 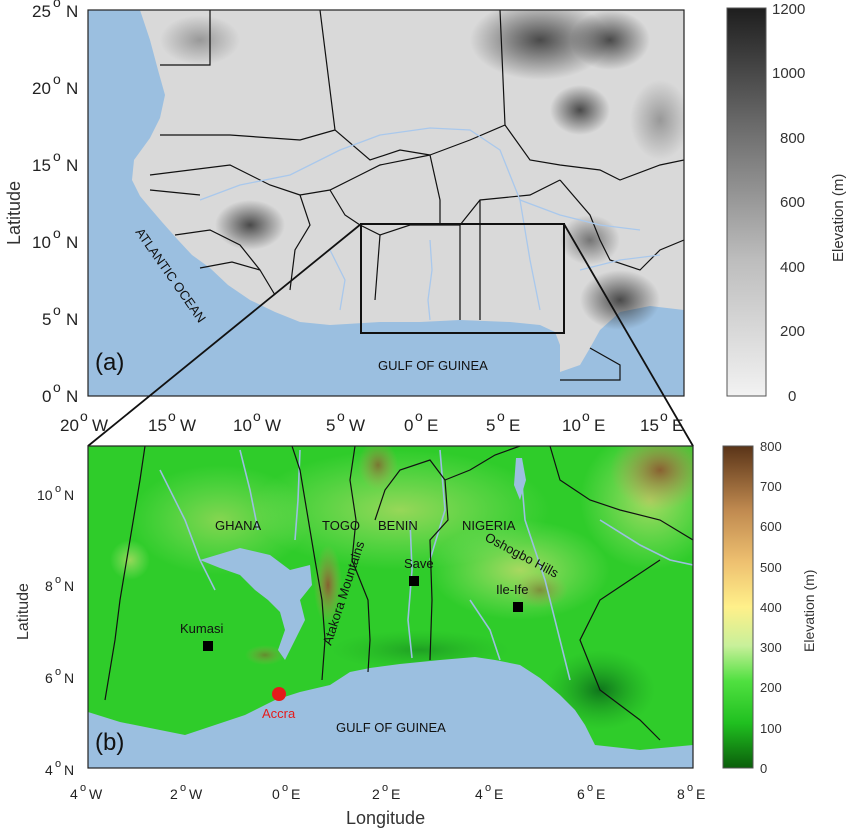 What do you see at coordinates (738, 607) in the screenshot?
I see `colorbar-gradient` at bounding box center [738, 607].